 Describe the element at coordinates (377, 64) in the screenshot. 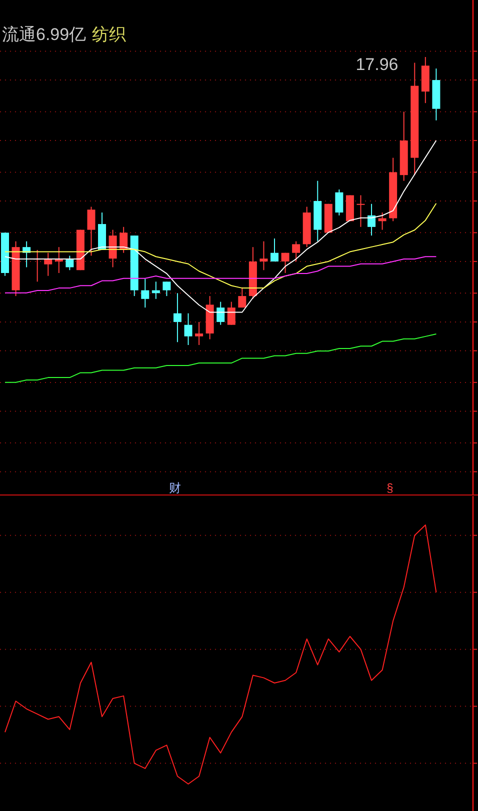

I see `annotation: 17.96` at that location.